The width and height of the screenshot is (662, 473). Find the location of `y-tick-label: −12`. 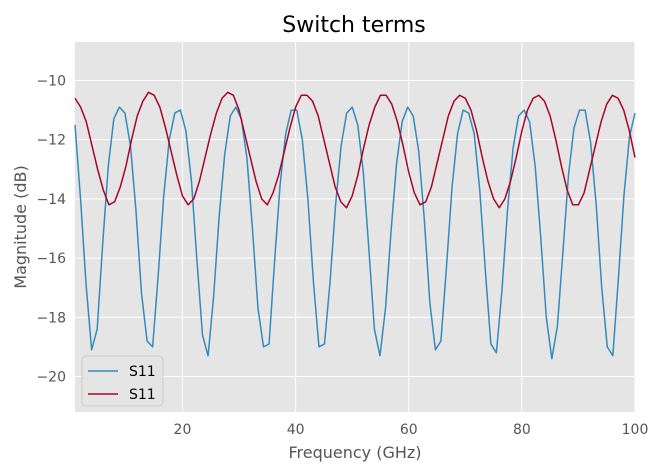

y-tick-label: −12 is located at coordinates (51, 141).